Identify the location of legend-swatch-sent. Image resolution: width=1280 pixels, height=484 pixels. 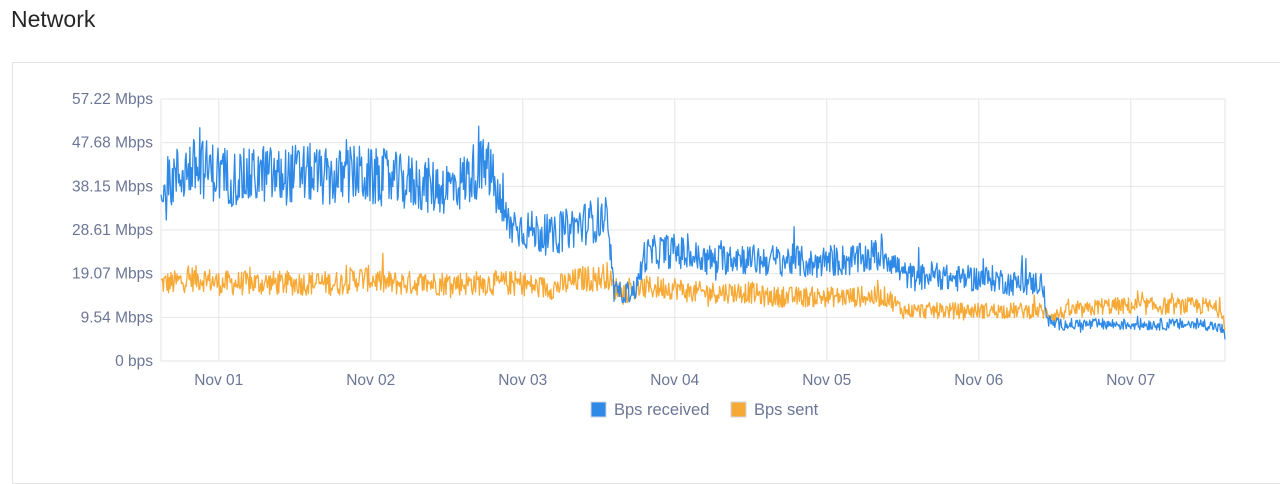
(738, 409).